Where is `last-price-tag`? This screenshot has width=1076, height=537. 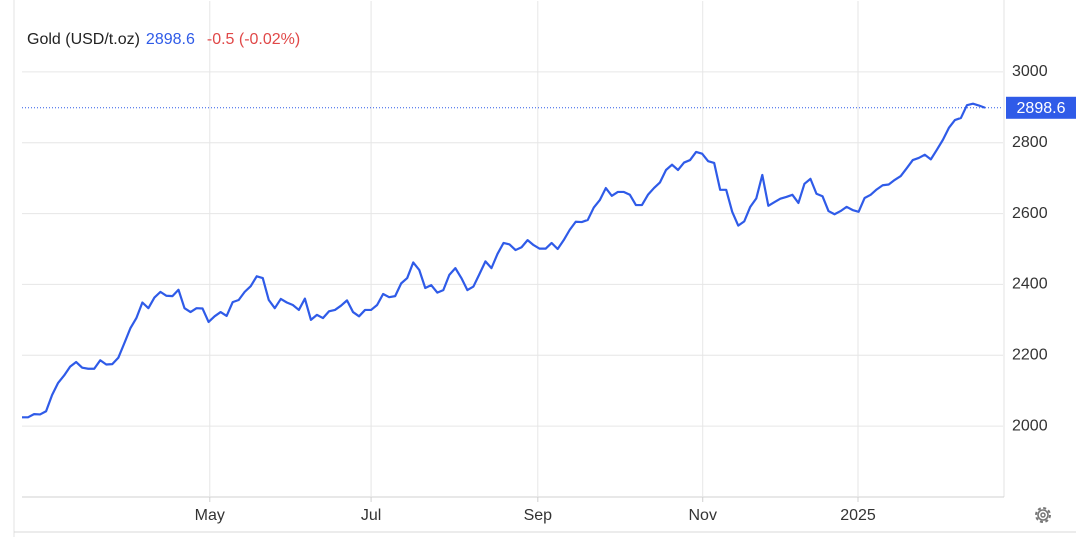
last-price-tag is located at coordinates (1041, 107).